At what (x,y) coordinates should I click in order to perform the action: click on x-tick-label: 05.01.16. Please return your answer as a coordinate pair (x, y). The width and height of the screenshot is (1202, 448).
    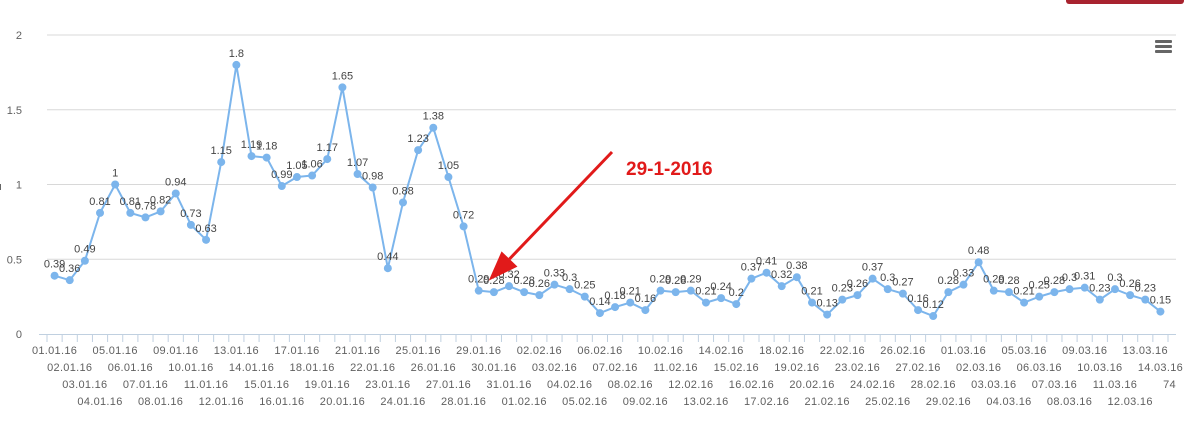
    Looking at the image, I should click on (115, 351).